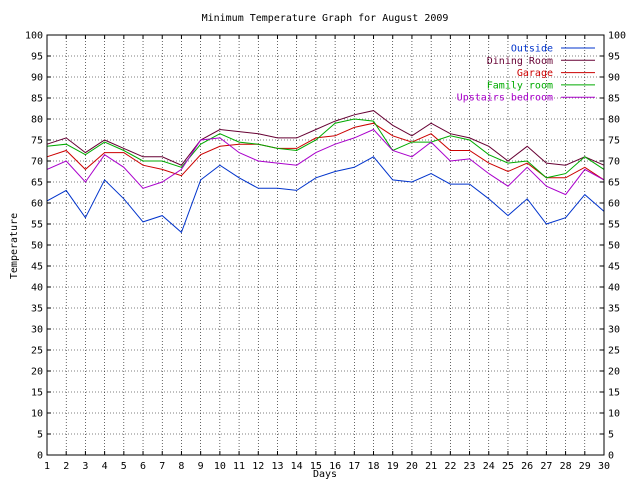 The height and width of the screenshot is (480, 640). What do you see at coordinates (37, 57) in the screenshot?
I see `y-tick-label-left: 95` at bounding box center [37, 57].